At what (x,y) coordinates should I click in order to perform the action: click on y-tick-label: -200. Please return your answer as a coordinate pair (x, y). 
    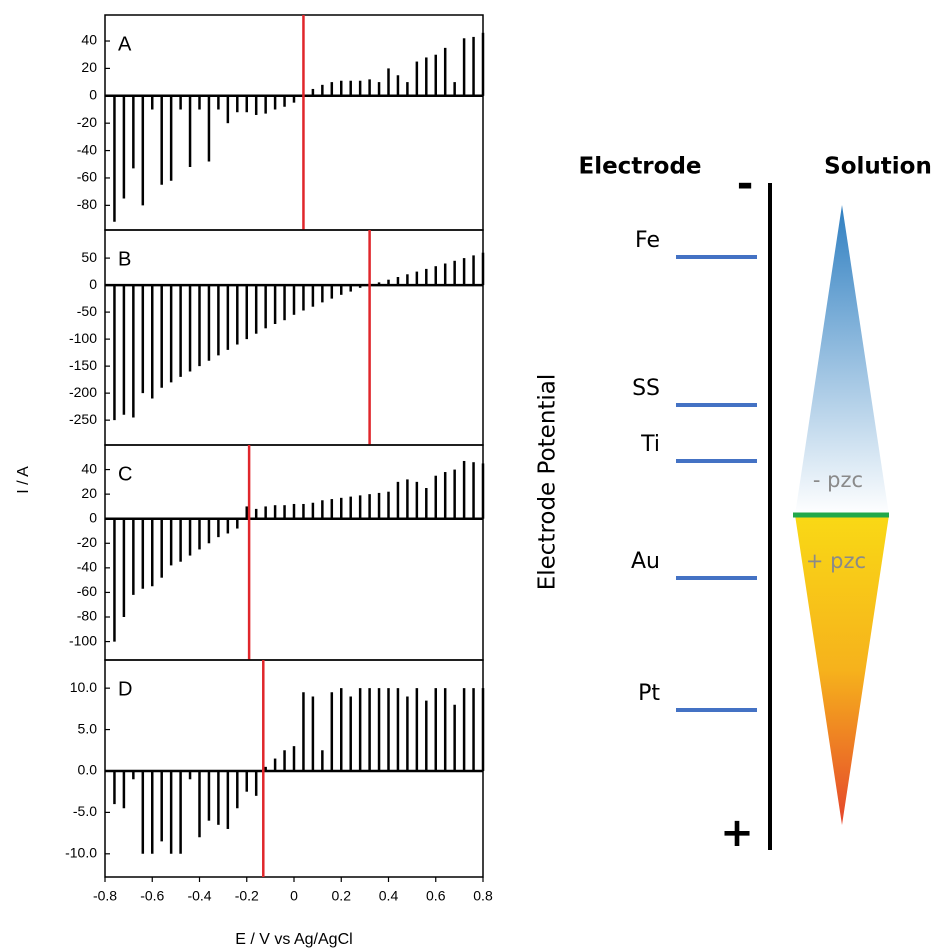
    Looking at the image, I should click on (83, 392).